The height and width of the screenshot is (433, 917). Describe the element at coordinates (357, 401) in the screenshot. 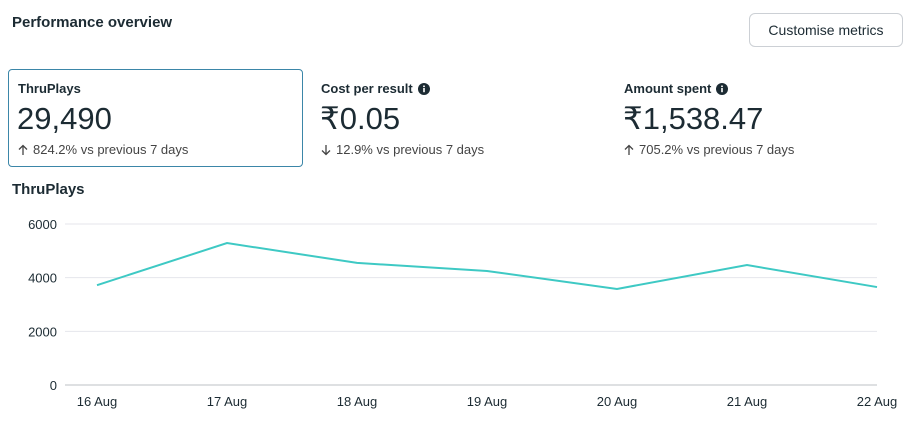

I see `x-tick-label: 18 Aug` at that location.